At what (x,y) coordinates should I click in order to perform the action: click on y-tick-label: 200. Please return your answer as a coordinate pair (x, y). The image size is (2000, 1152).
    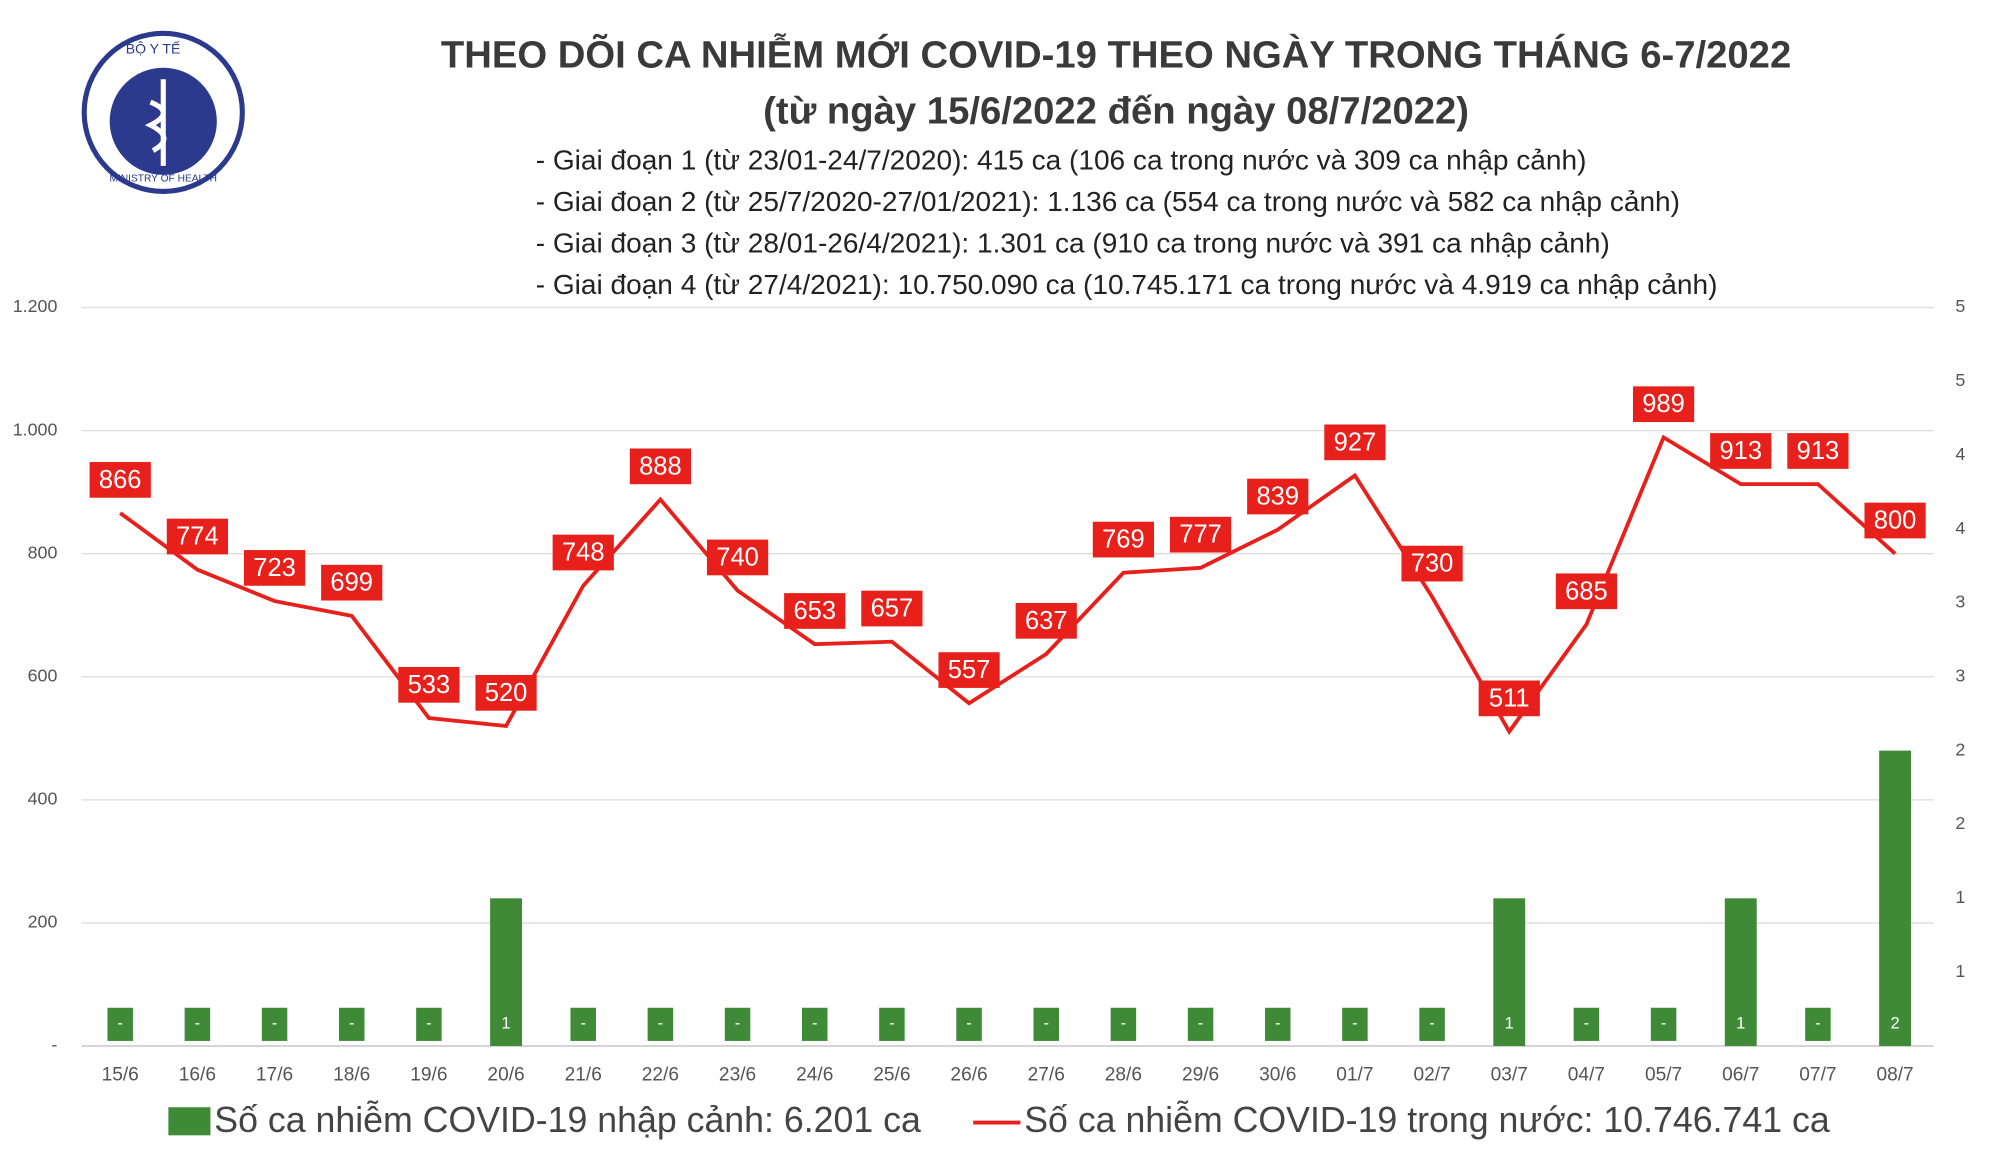
    Looking at the image, I should click on (43, 922).